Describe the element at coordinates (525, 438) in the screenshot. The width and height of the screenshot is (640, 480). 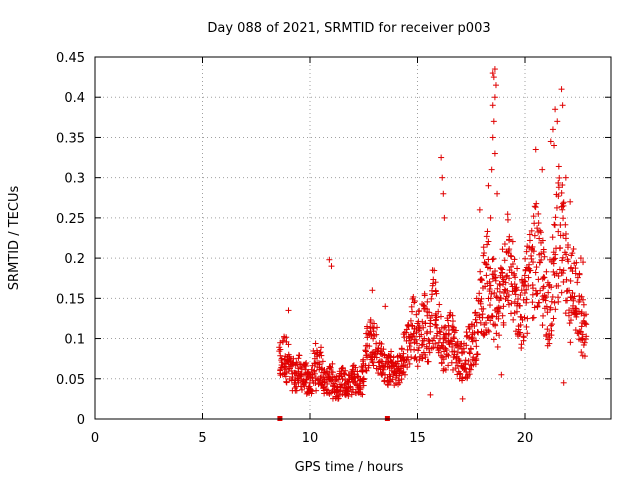
I see `x-tick-label: 20` at that location.